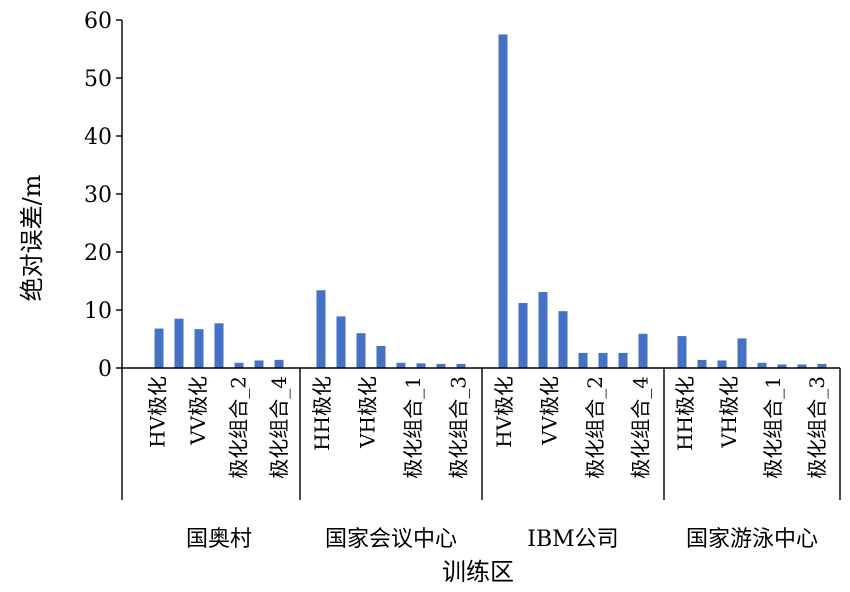 The height and width of the screenshot is (592, 850). What do you see at coordinates (98, 195) in the screenshot?
I see `y-tick-label: 30` at bounding box center [98, 195].